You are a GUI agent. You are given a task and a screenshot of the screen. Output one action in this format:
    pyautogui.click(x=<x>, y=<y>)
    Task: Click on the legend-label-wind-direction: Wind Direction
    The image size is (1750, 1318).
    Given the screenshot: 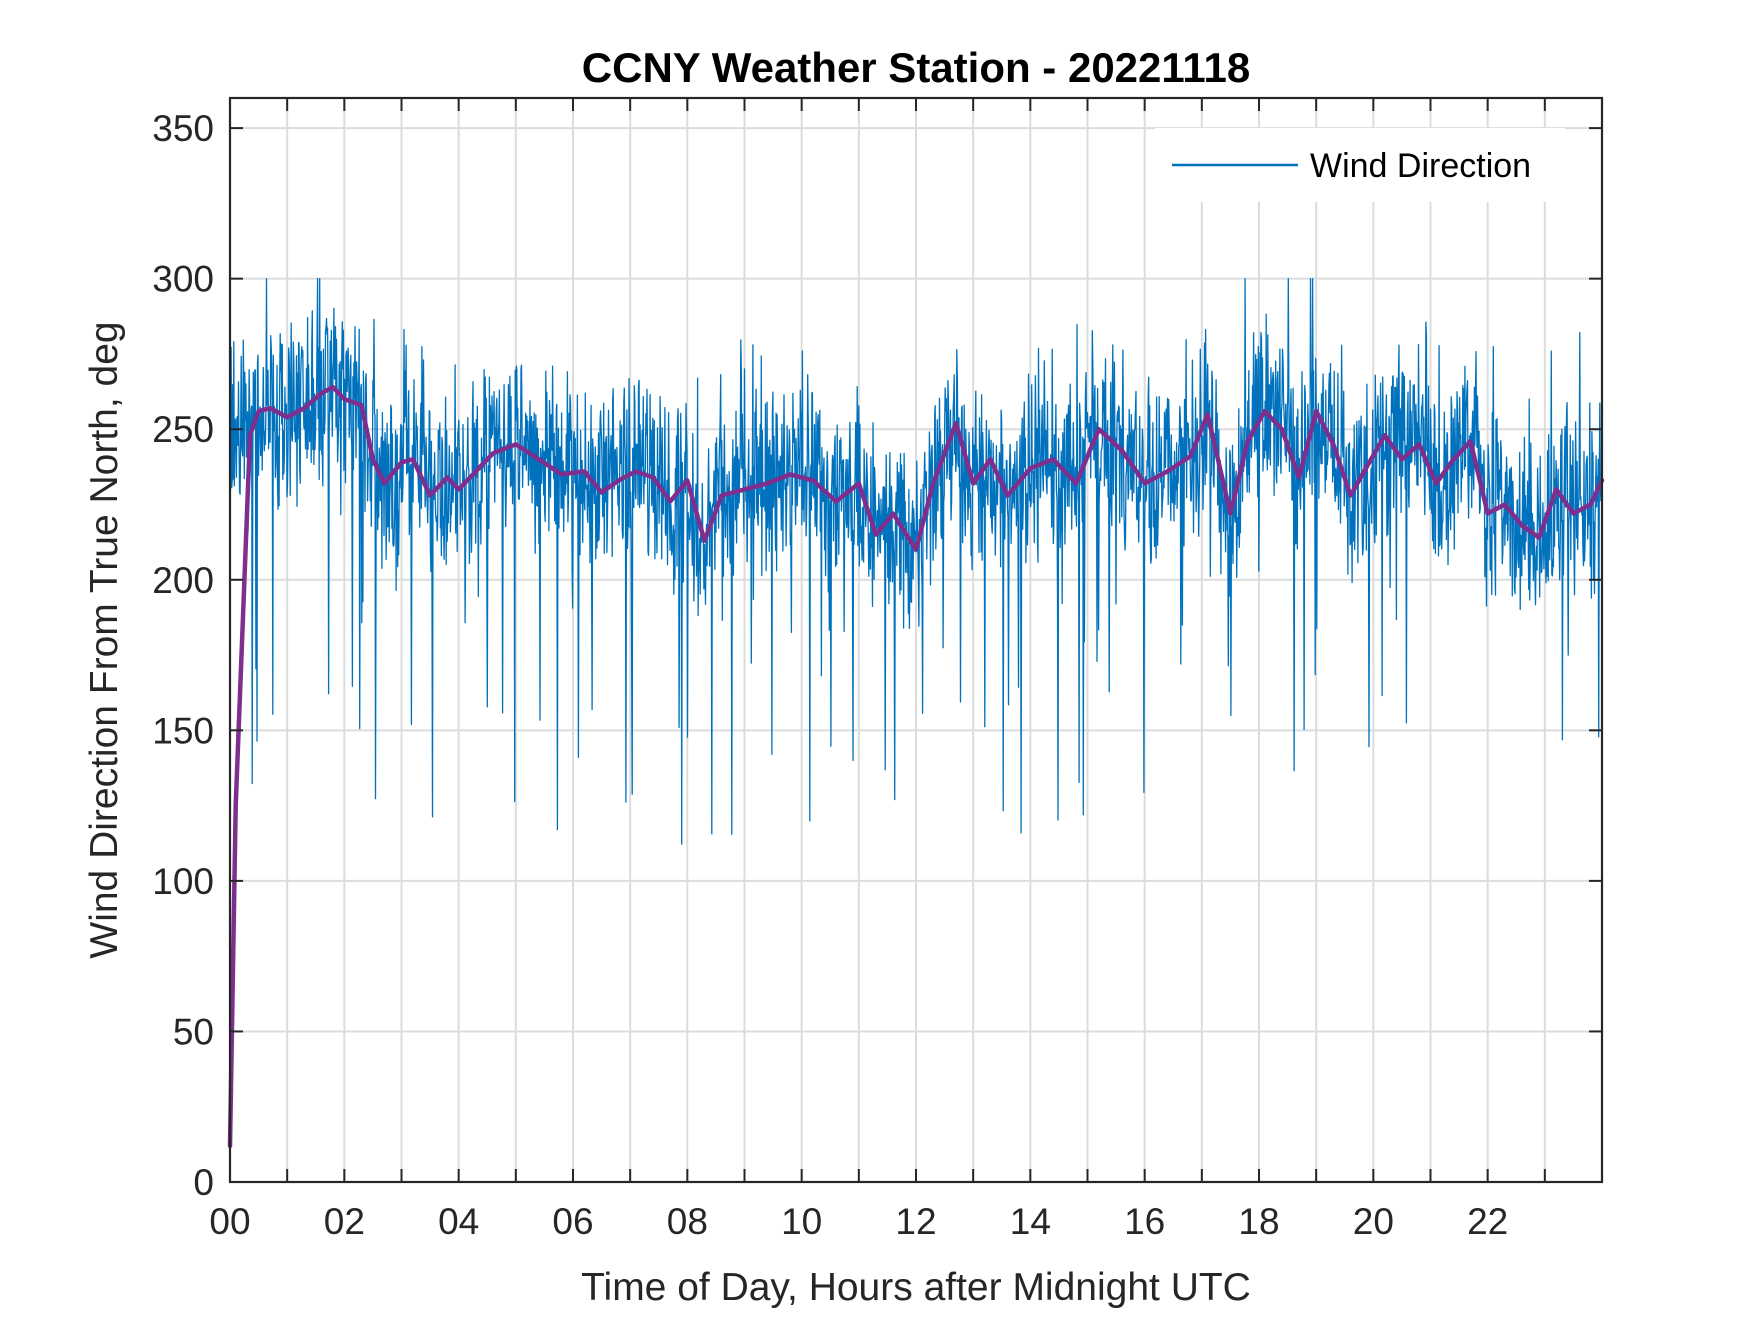 What is the action you would take?
    pyautogui.click(x=1420, y=166)
    